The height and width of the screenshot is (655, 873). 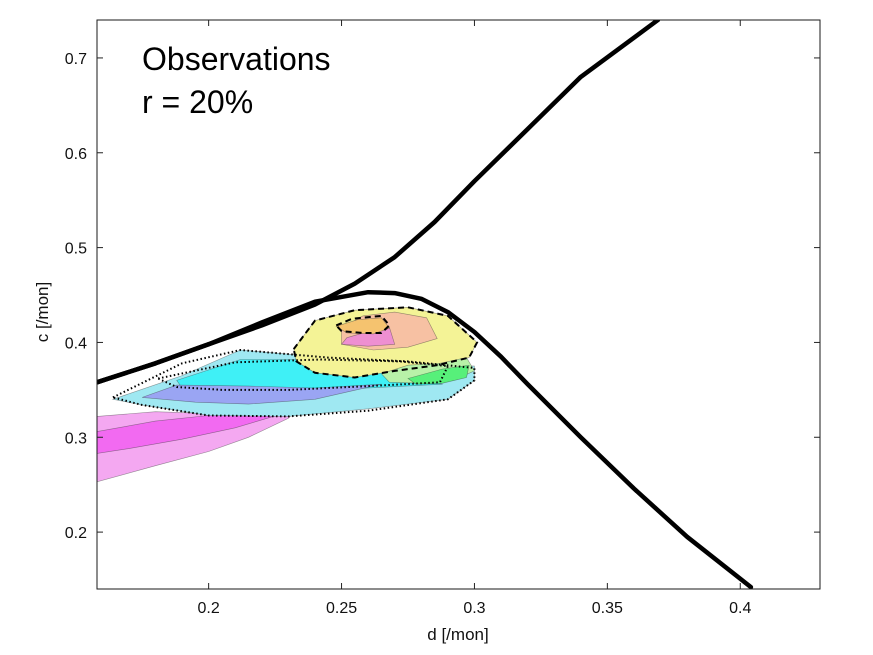 What do you see at coordinates (457, 634) in the screenshot?
I see `x-axis-label: d [/mon]` at bounding box center [457, 634].